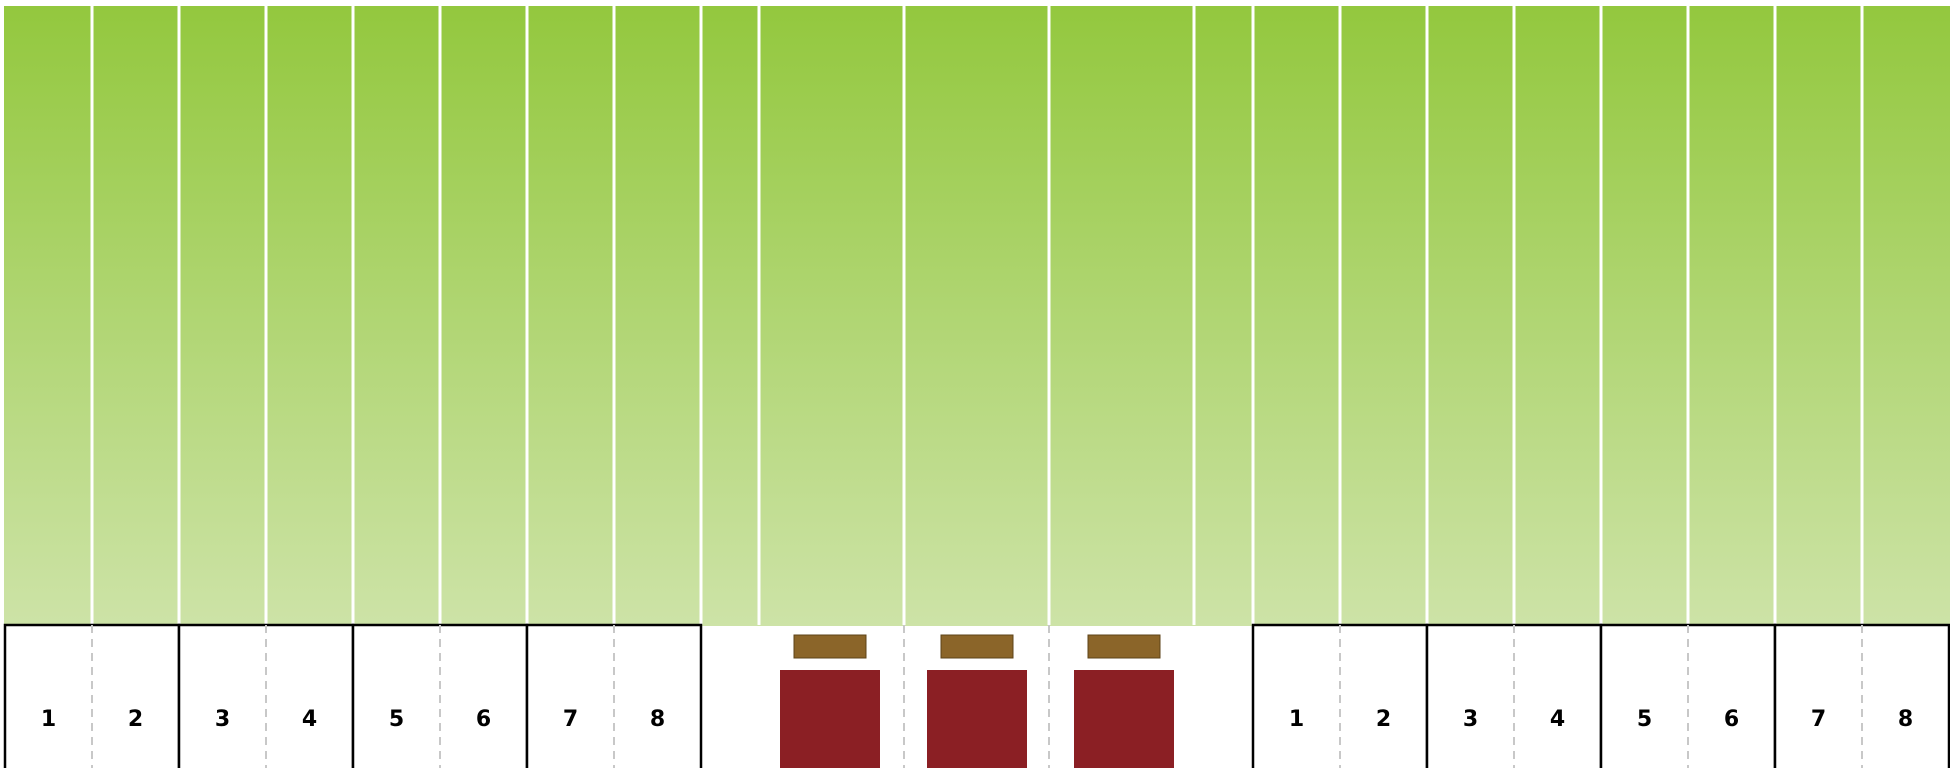 The height and width of the screenshot is (768, 1950). I want to click on center-vehicles, so click(977, 701).